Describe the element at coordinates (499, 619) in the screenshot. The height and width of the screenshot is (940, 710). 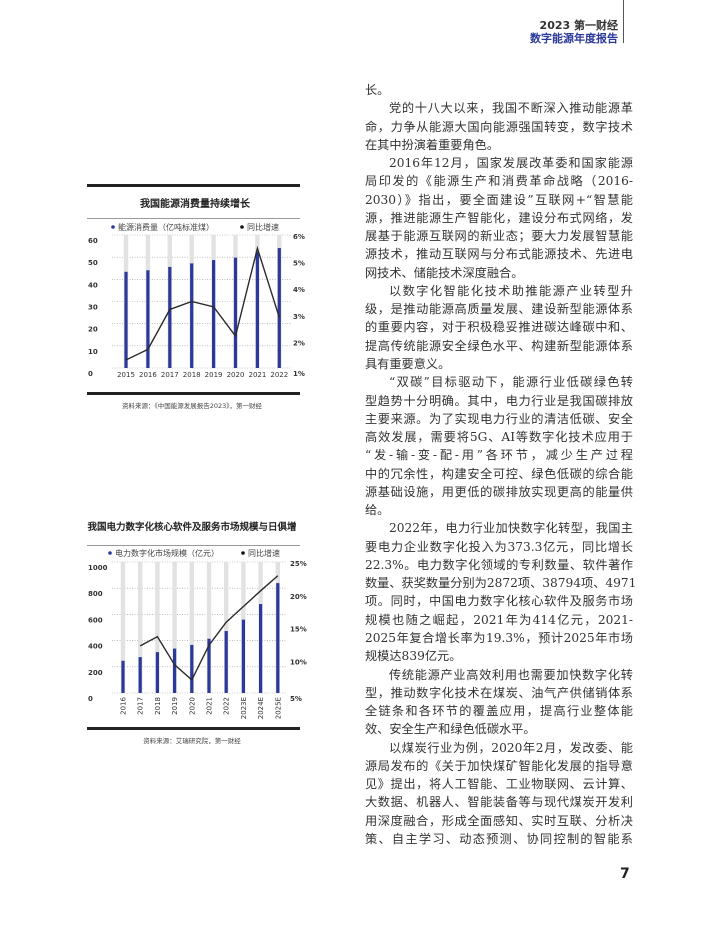
I see `text-line: 规模也随之崛起，2021年为414亿元，2021-` at that location.